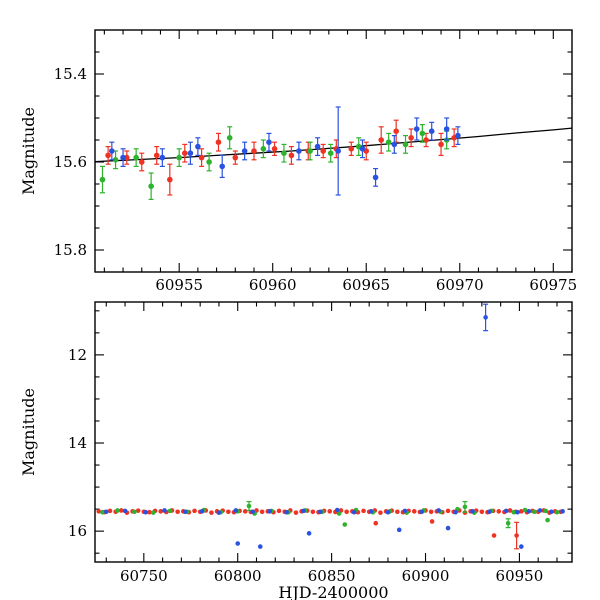  Describe the element at coordinates (179, 283) in the screenshot. I see `svg-text: 60955` at that location.